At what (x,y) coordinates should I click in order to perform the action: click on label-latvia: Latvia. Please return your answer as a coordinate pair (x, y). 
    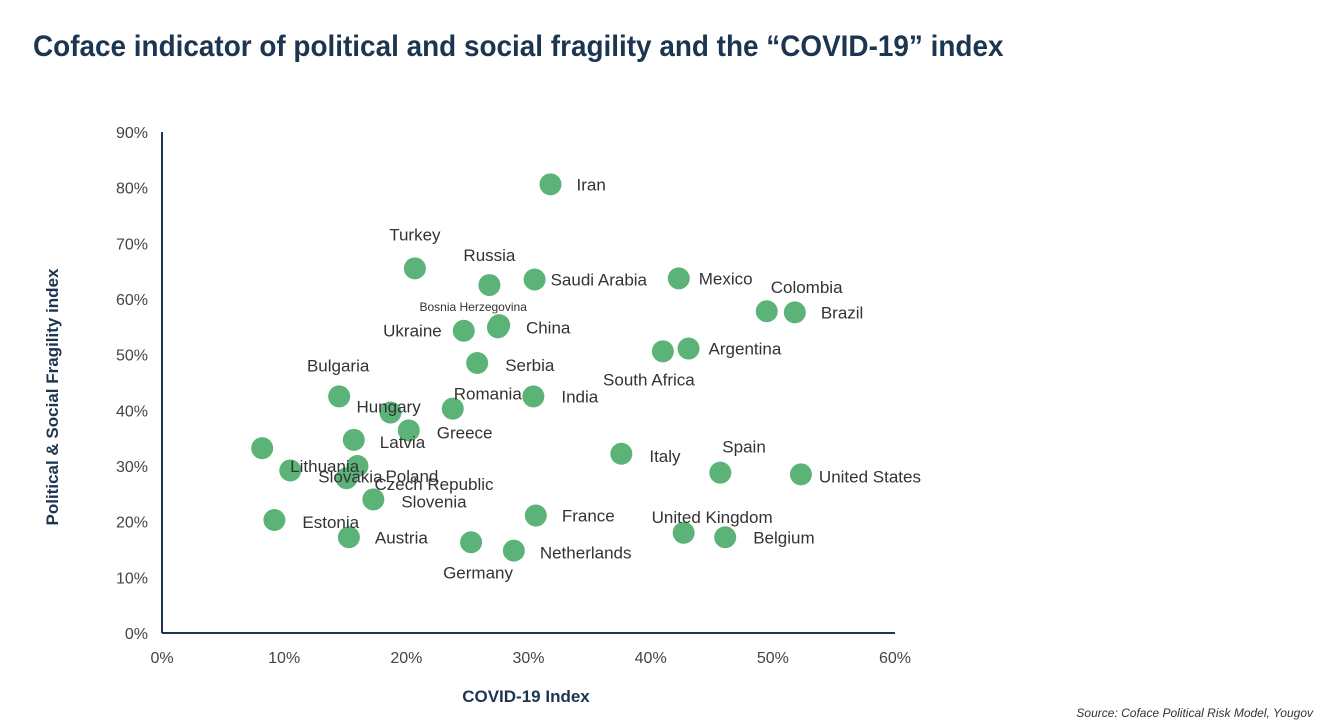
    Looking at the image, I should click on (403, 442).